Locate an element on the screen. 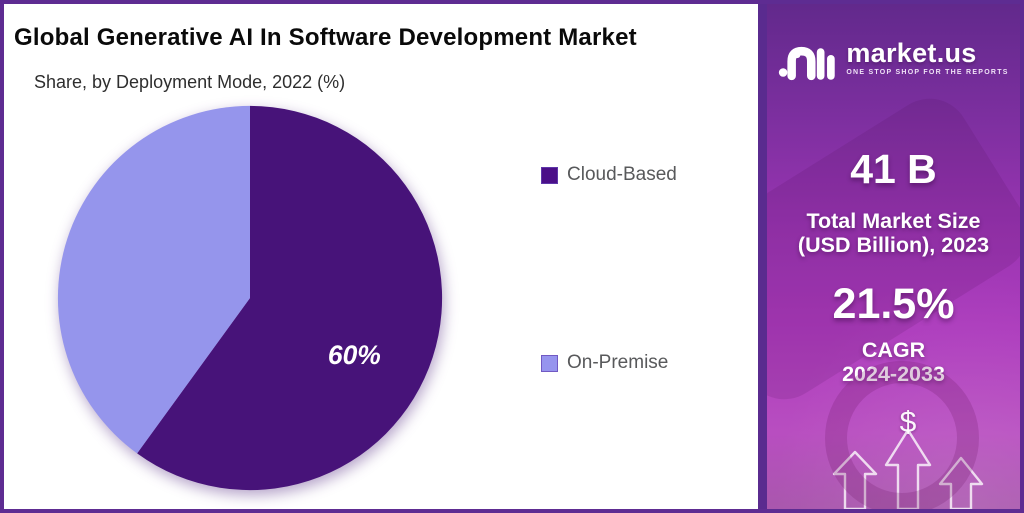 The image size is (1024, 513). legend-item-on-premise: On-Premise is located at coordinates (604, 363).